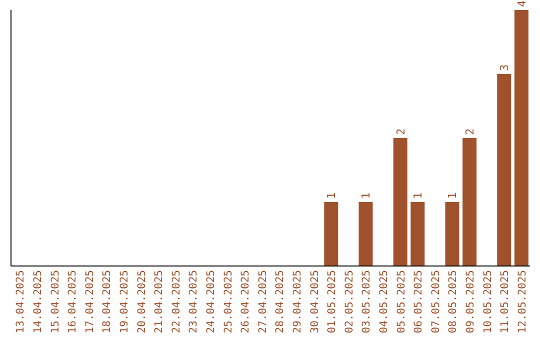  What do you see at coordinates (314, 302) in the screenshot?
I see `x-tick-label: 30.04.2025` at bounding box center [314, 302].